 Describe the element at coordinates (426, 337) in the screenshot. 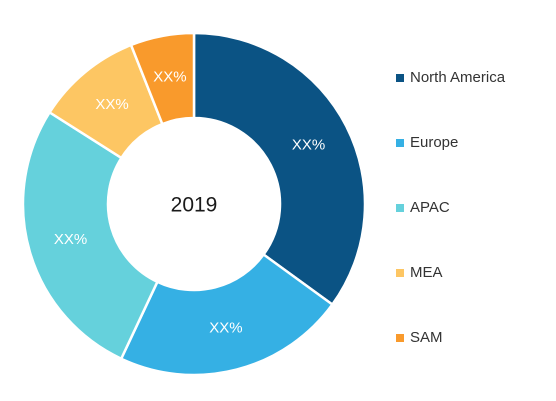

I see `legend-label-sam: SAM` at that location.